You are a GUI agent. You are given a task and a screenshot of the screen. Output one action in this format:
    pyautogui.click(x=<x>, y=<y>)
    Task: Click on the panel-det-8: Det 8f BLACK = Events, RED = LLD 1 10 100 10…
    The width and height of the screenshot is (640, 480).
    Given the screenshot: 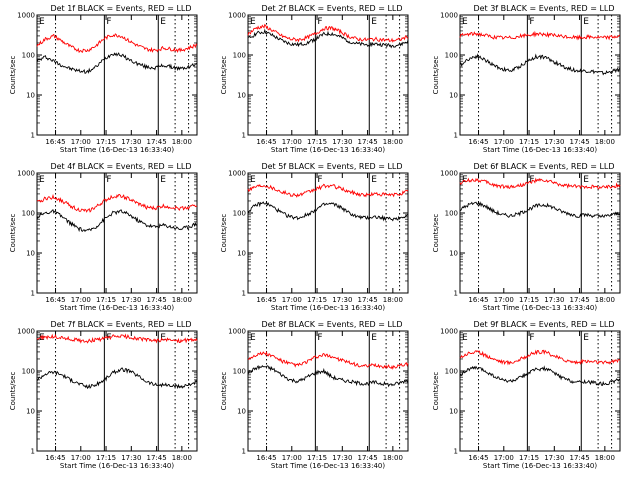 What is the action you would take?
    pyautogui.click(x=314, y=395)
    